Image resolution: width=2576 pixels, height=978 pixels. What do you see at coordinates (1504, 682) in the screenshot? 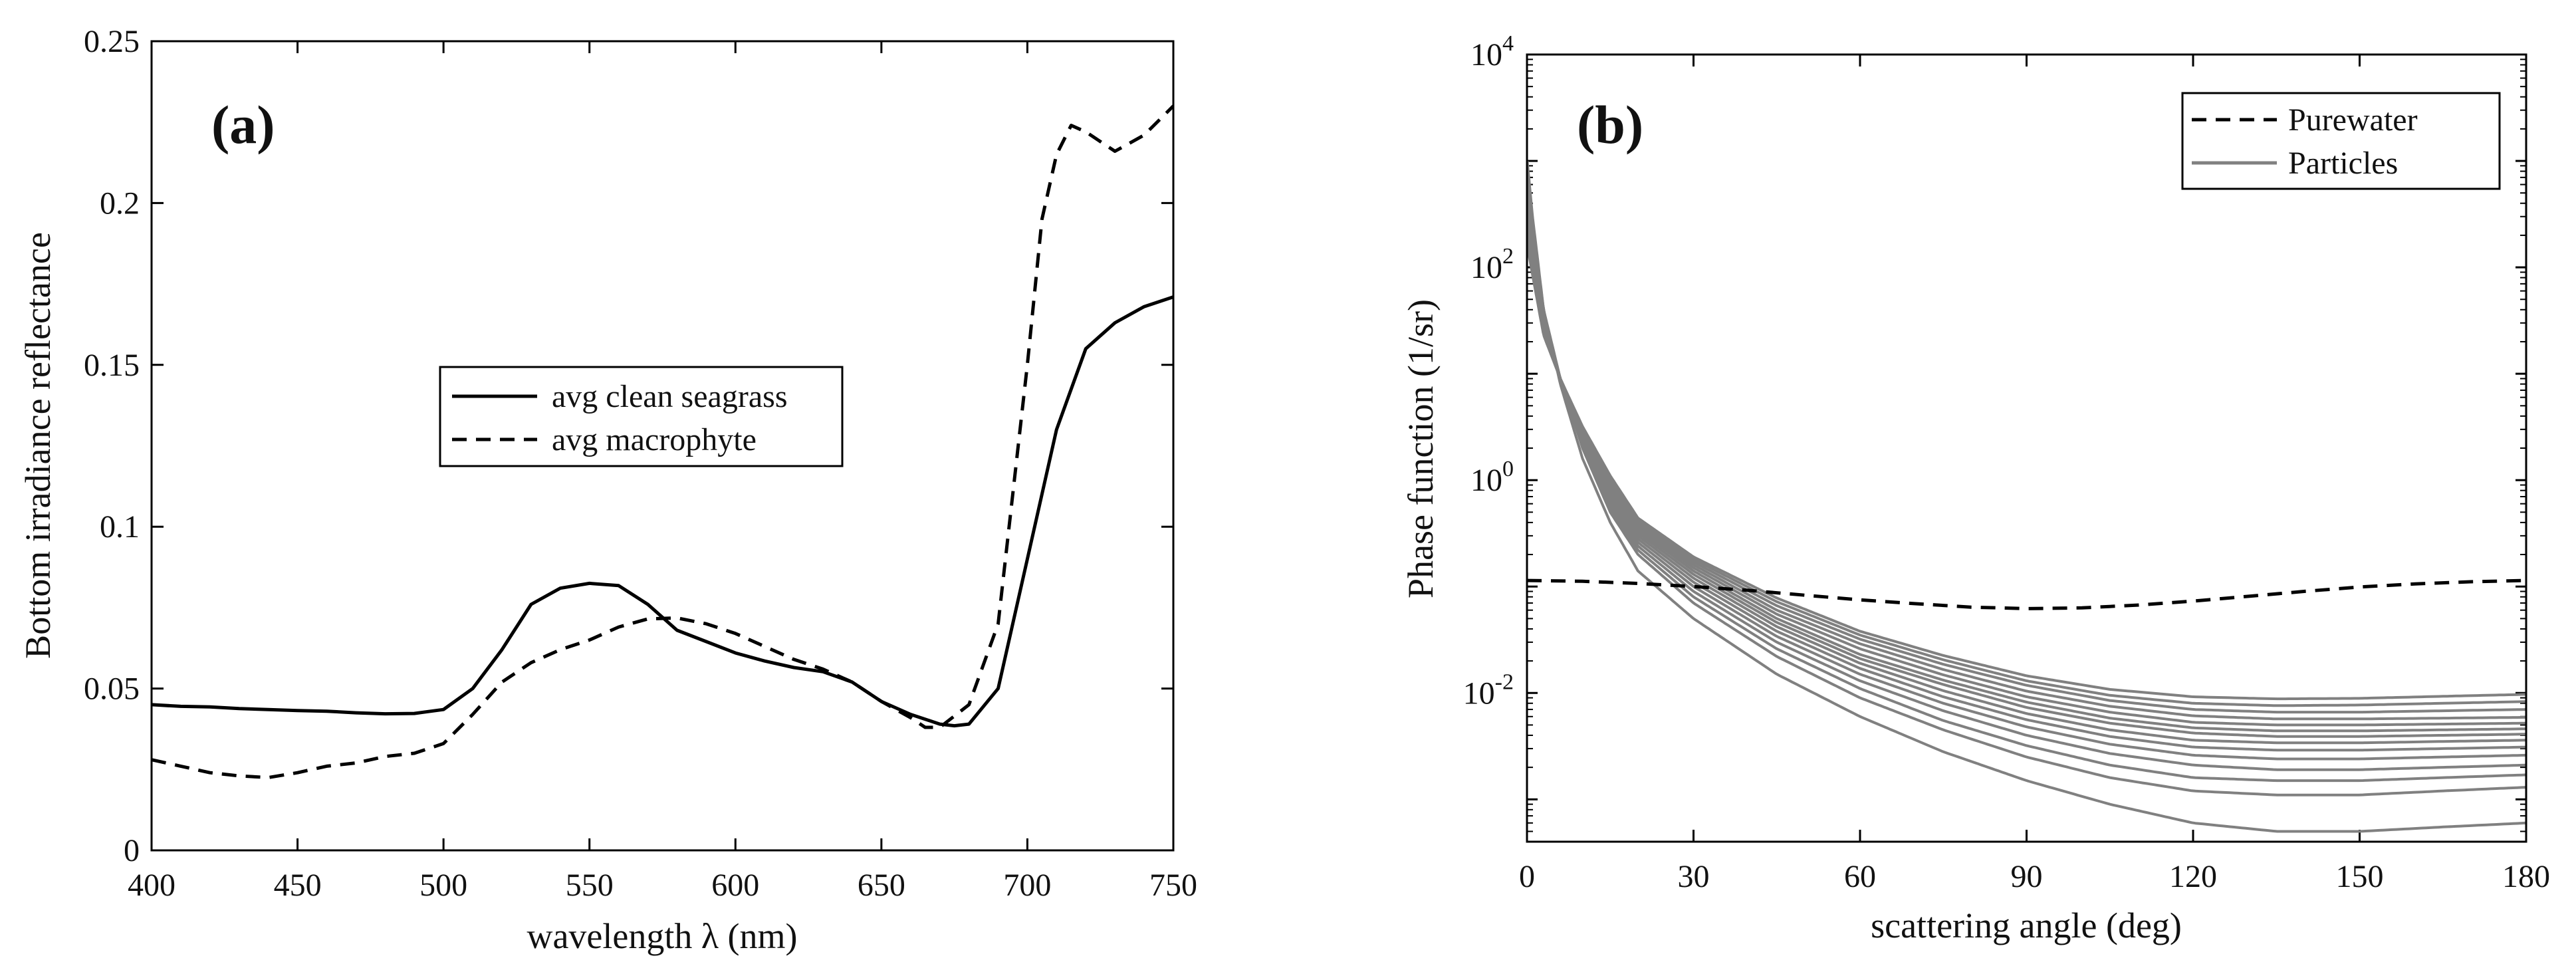
I see `y-tick-label-exponent: -2` at bounding box center [1504, 682].